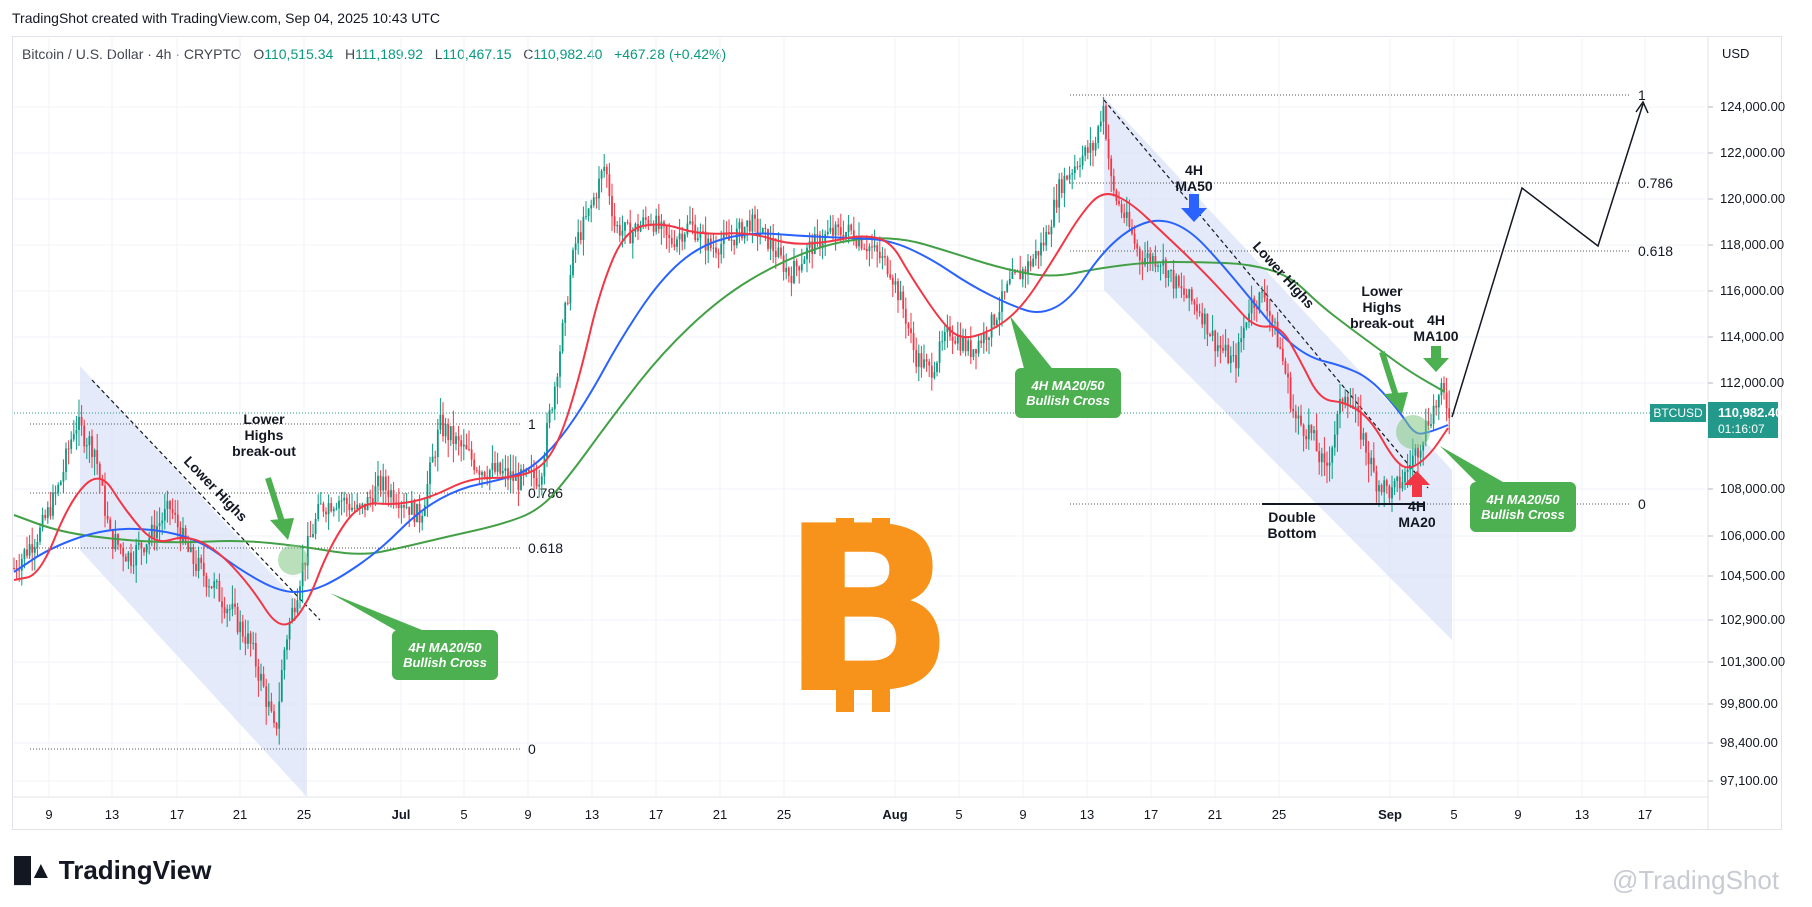 The height and width of the screenshot is (907, 1812). What do you see at coordinates (389, 54) in the screenshot?
I see `high-value: 111,189.92` at bounding box center [389, 54].